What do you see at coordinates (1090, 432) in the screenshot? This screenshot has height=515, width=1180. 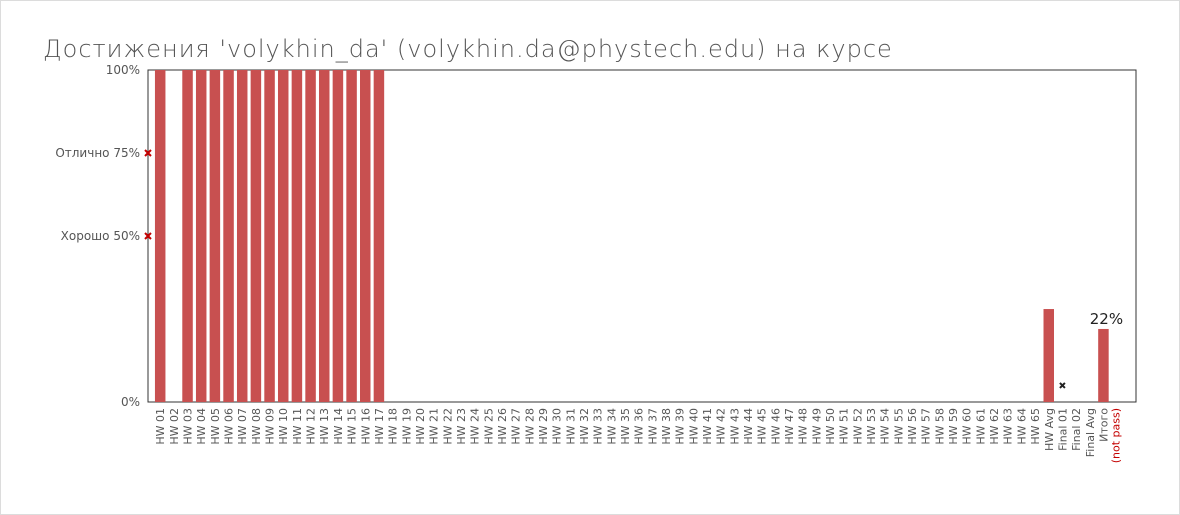 I see `x-tick-label: Final Avg` at bounding box center [1090, 432].